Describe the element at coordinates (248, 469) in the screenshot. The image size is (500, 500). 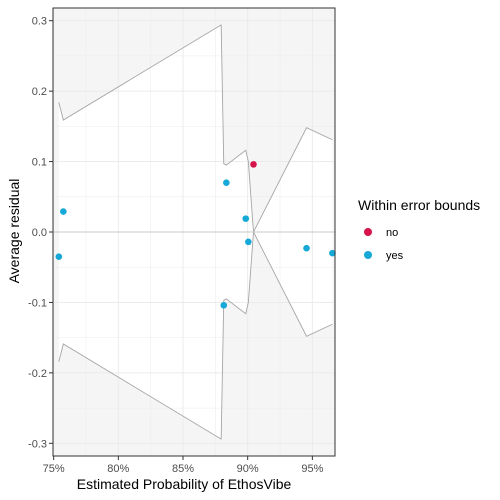
I see `x-tick-label: 90%` at that location.